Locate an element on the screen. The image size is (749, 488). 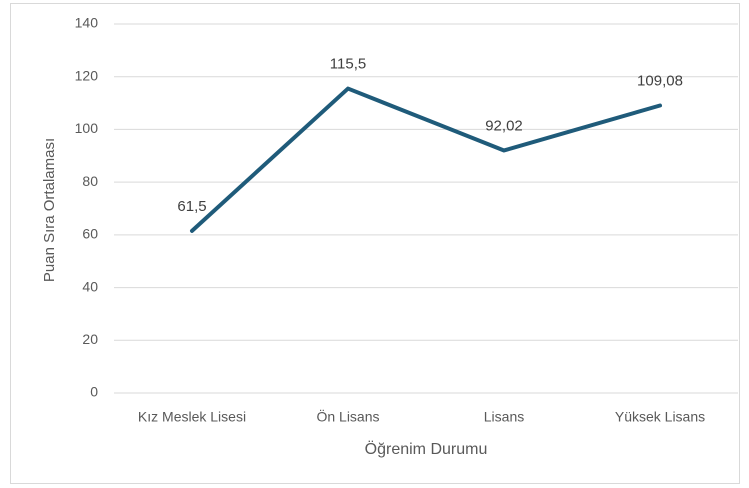
y-tick-label: 20 is located at coordinates (90, 339).